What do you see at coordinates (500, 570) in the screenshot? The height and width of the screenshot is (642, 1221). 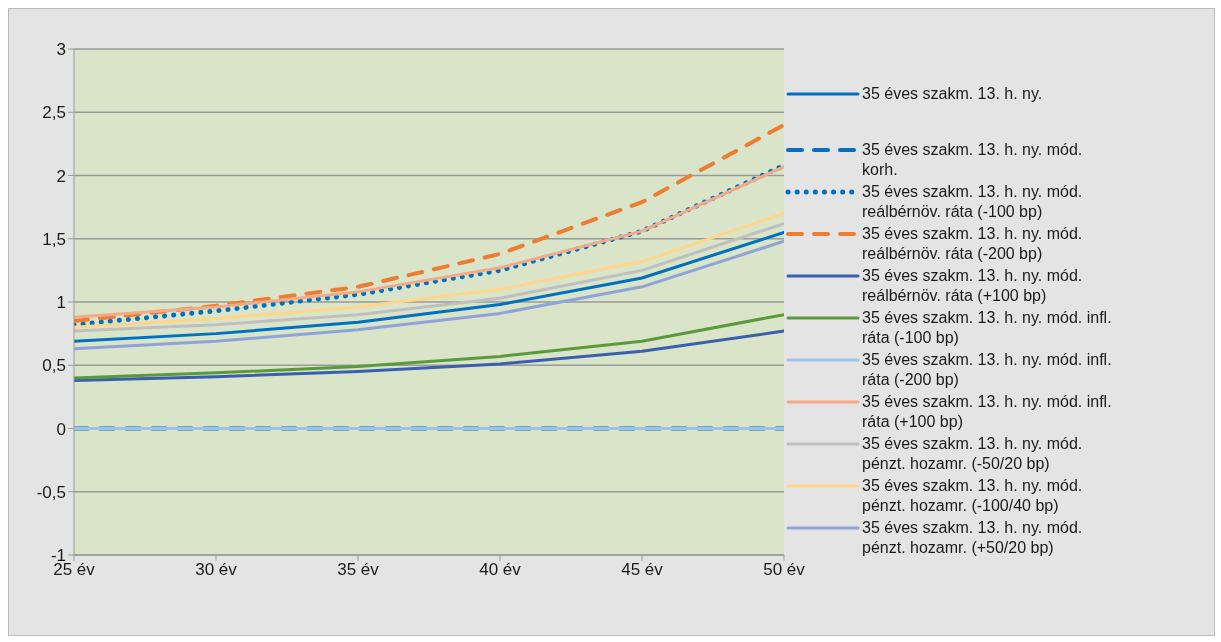 I see `x-tick-label: 40 év` at bounding box center [500, 570].